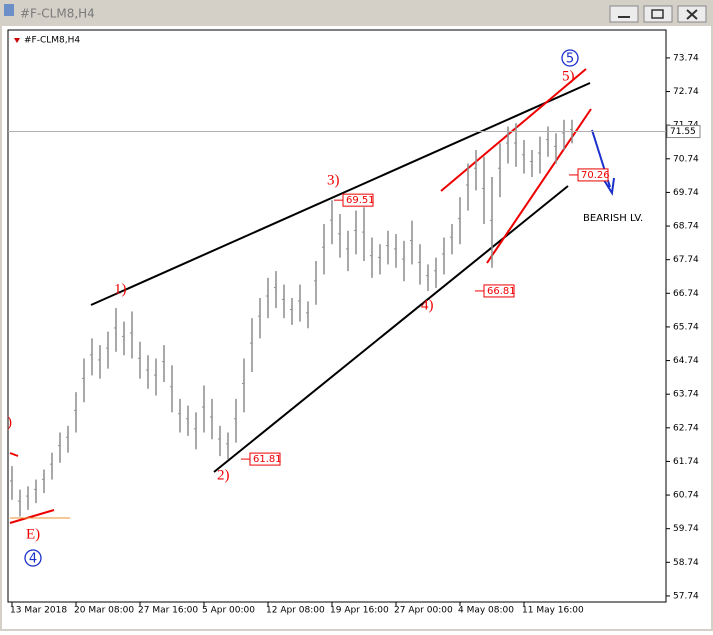 Image resolution: width=713 pixels, height=635 pixels. Describe the element at coordinates (427, 305) in the screenshot. I see `wave-label: 4)` at that location.